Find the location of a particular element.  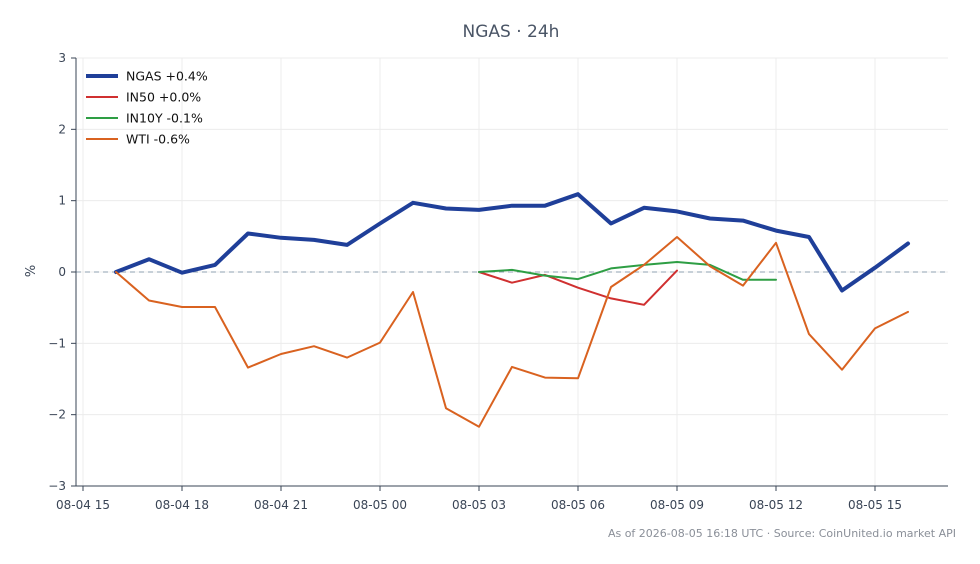

y-tick-label: 3 is located at coordinates (62, 58).